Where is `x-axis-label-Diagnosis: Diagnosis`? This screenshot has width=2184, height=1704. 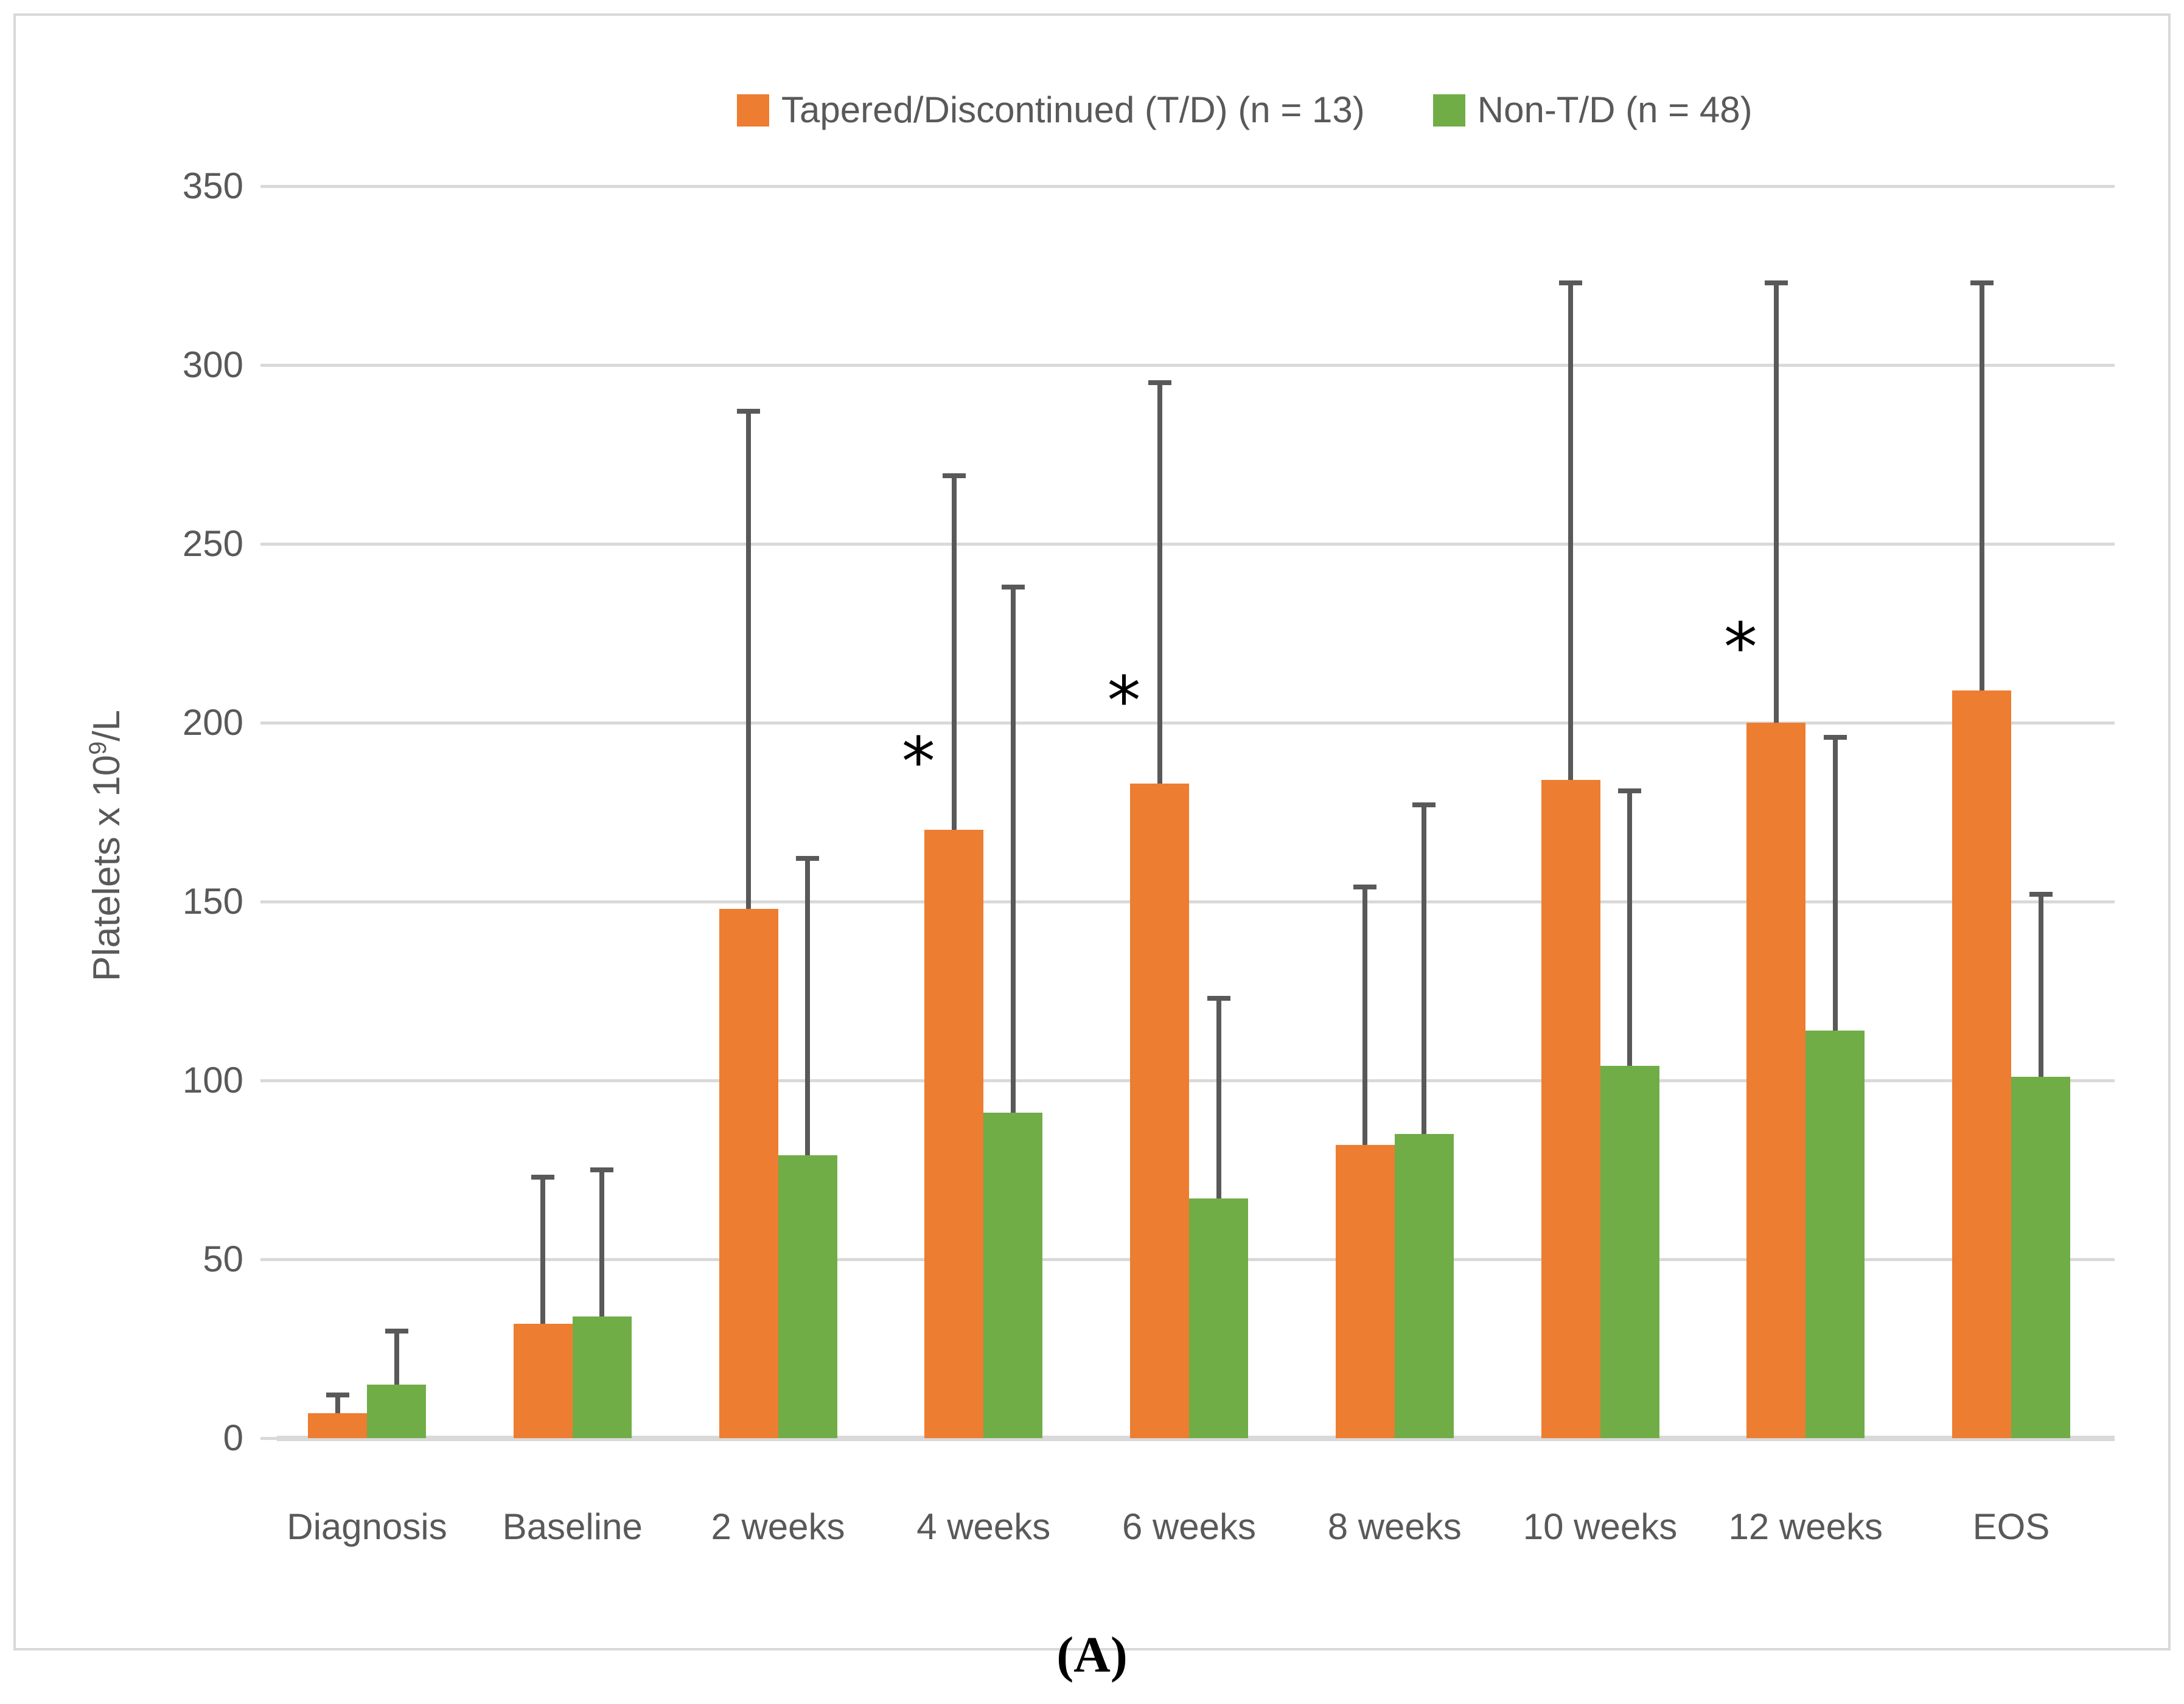
x-axis-label-Diagnosis: Diagnosis is located at coordinates (367, 1526).